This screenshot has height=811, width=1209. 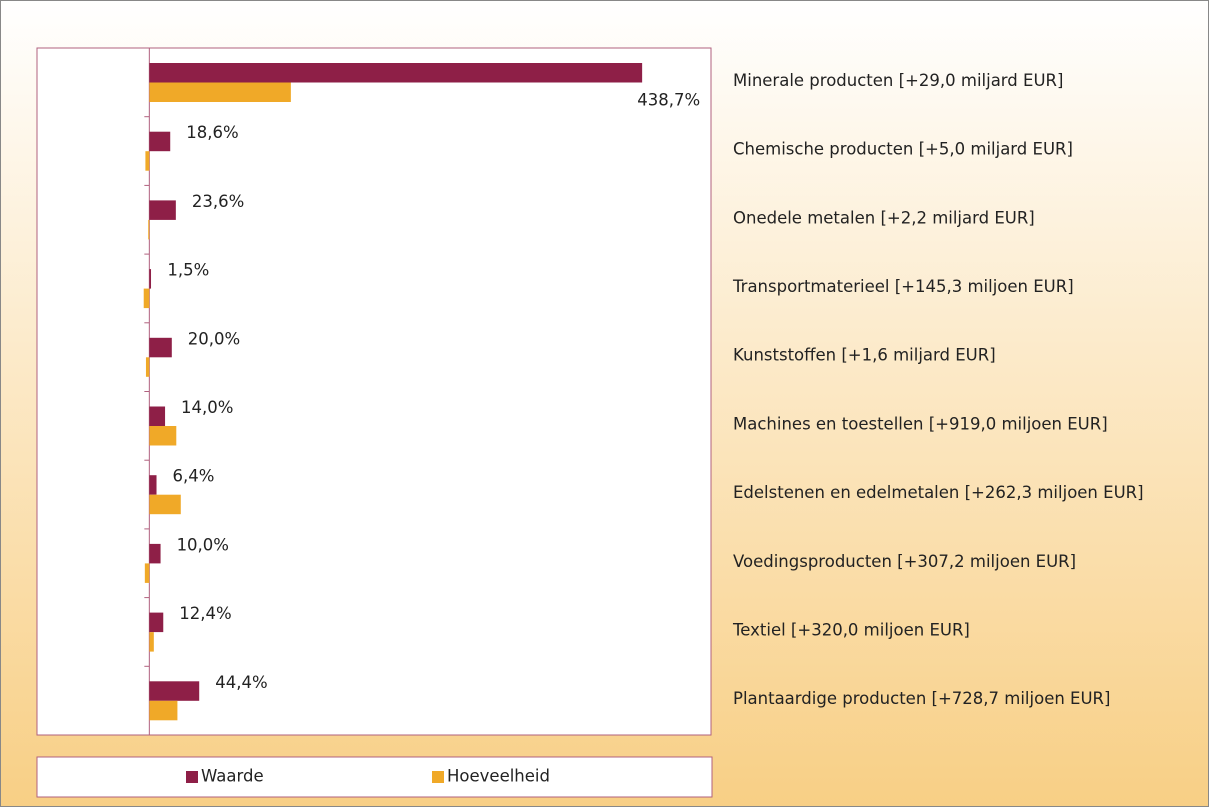 What do you see at coordinates (498, 776) in the screenshot?
I see `legend-label: Hoeveelheid` at bounding box center [498, 776].